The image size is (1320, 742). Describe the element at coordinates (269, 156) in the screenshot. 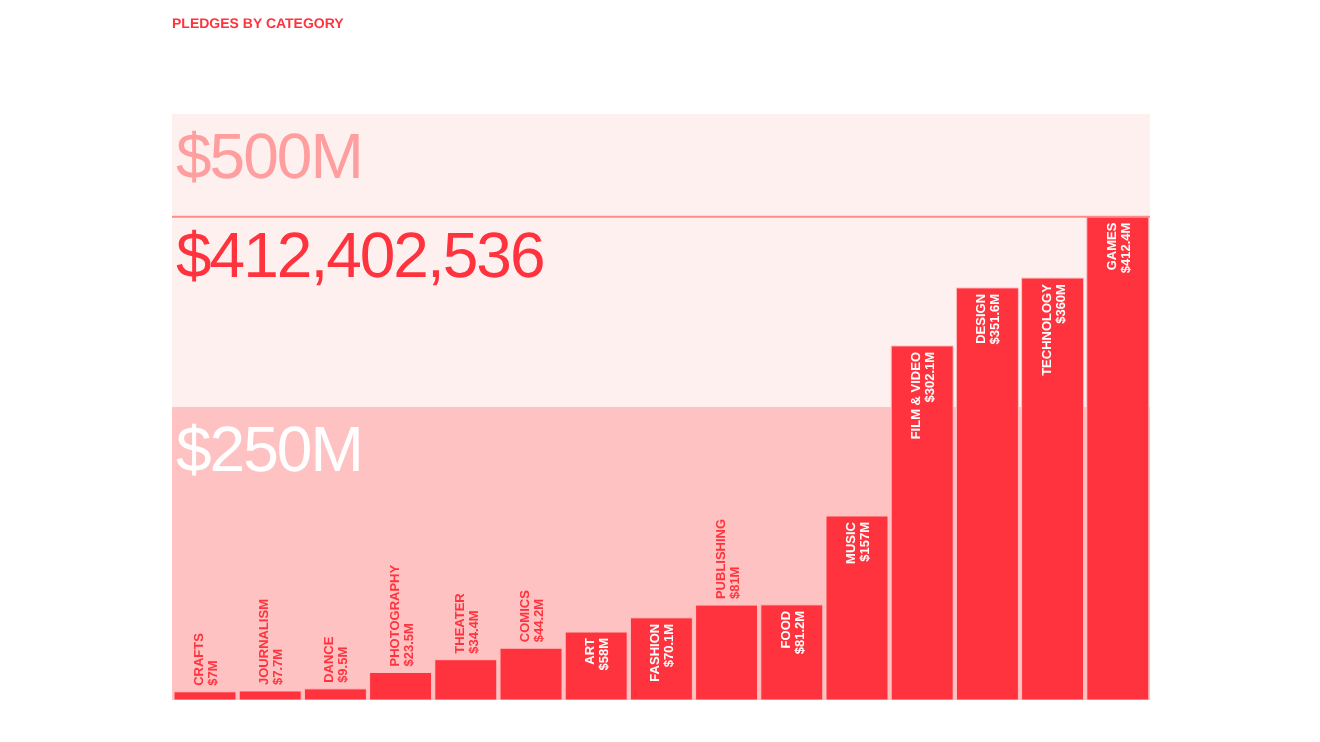

I see `band-label: $500M` at that location.